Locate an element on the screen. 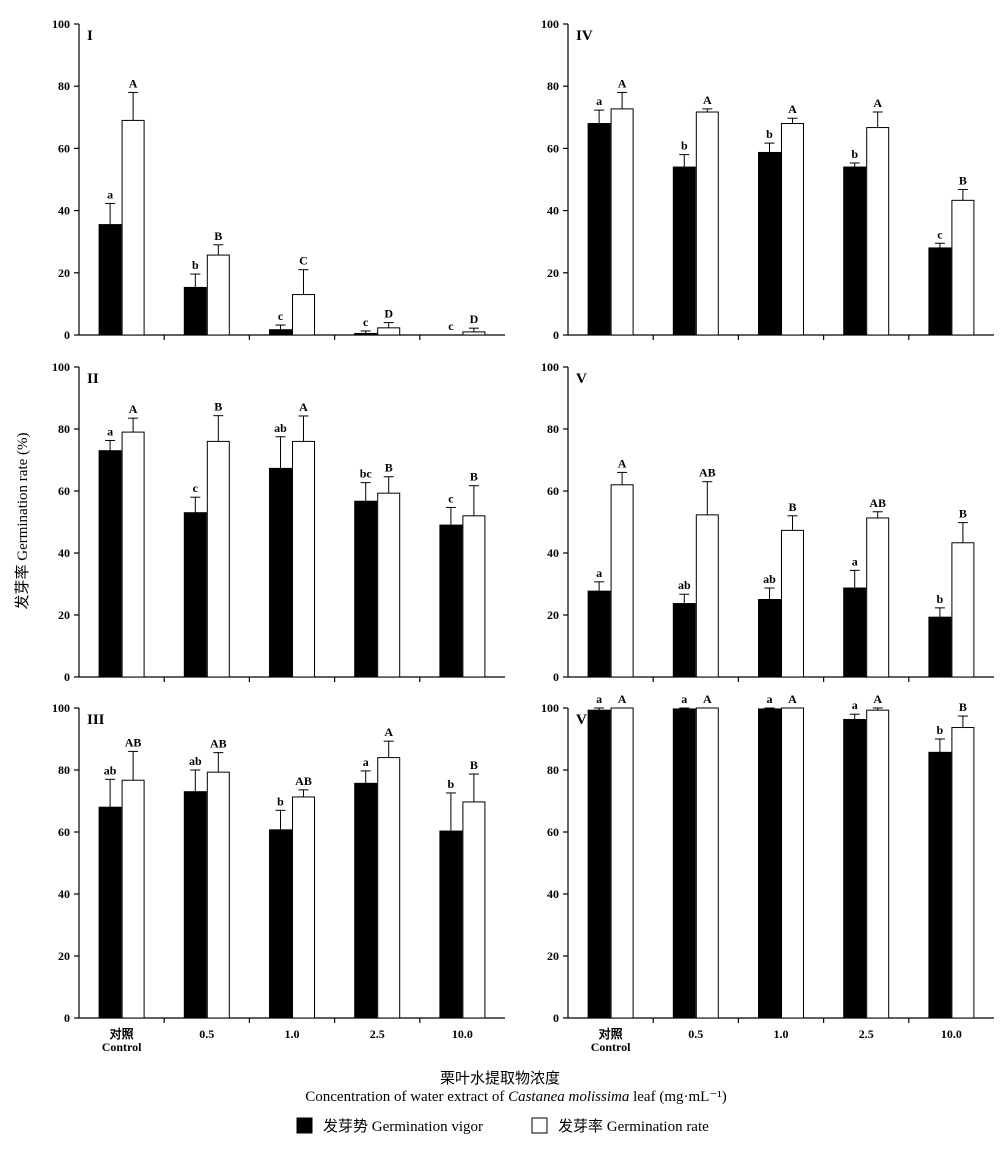  y-tick-label: 60 is located at coordinates (64, 148).